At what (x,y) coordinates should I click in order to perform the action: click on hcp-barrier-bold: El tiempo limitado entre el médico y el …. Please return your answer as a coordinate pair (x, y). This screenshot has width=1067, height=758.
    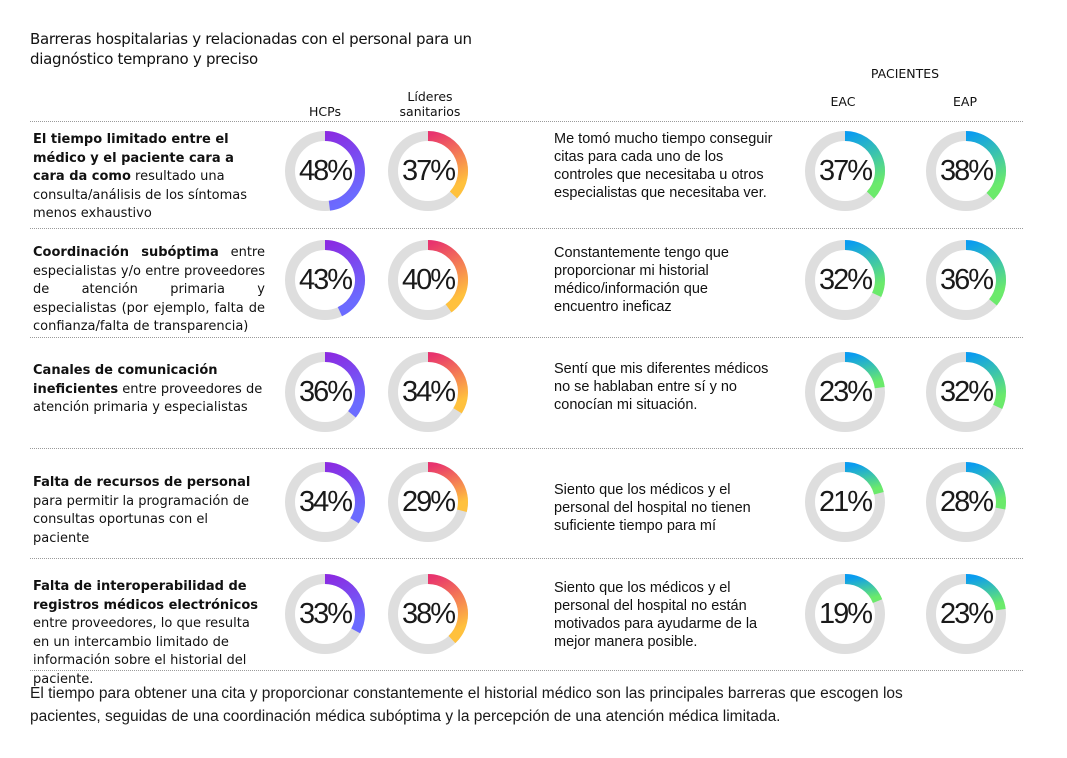
    Looking at the image, I should click on (133, 158).